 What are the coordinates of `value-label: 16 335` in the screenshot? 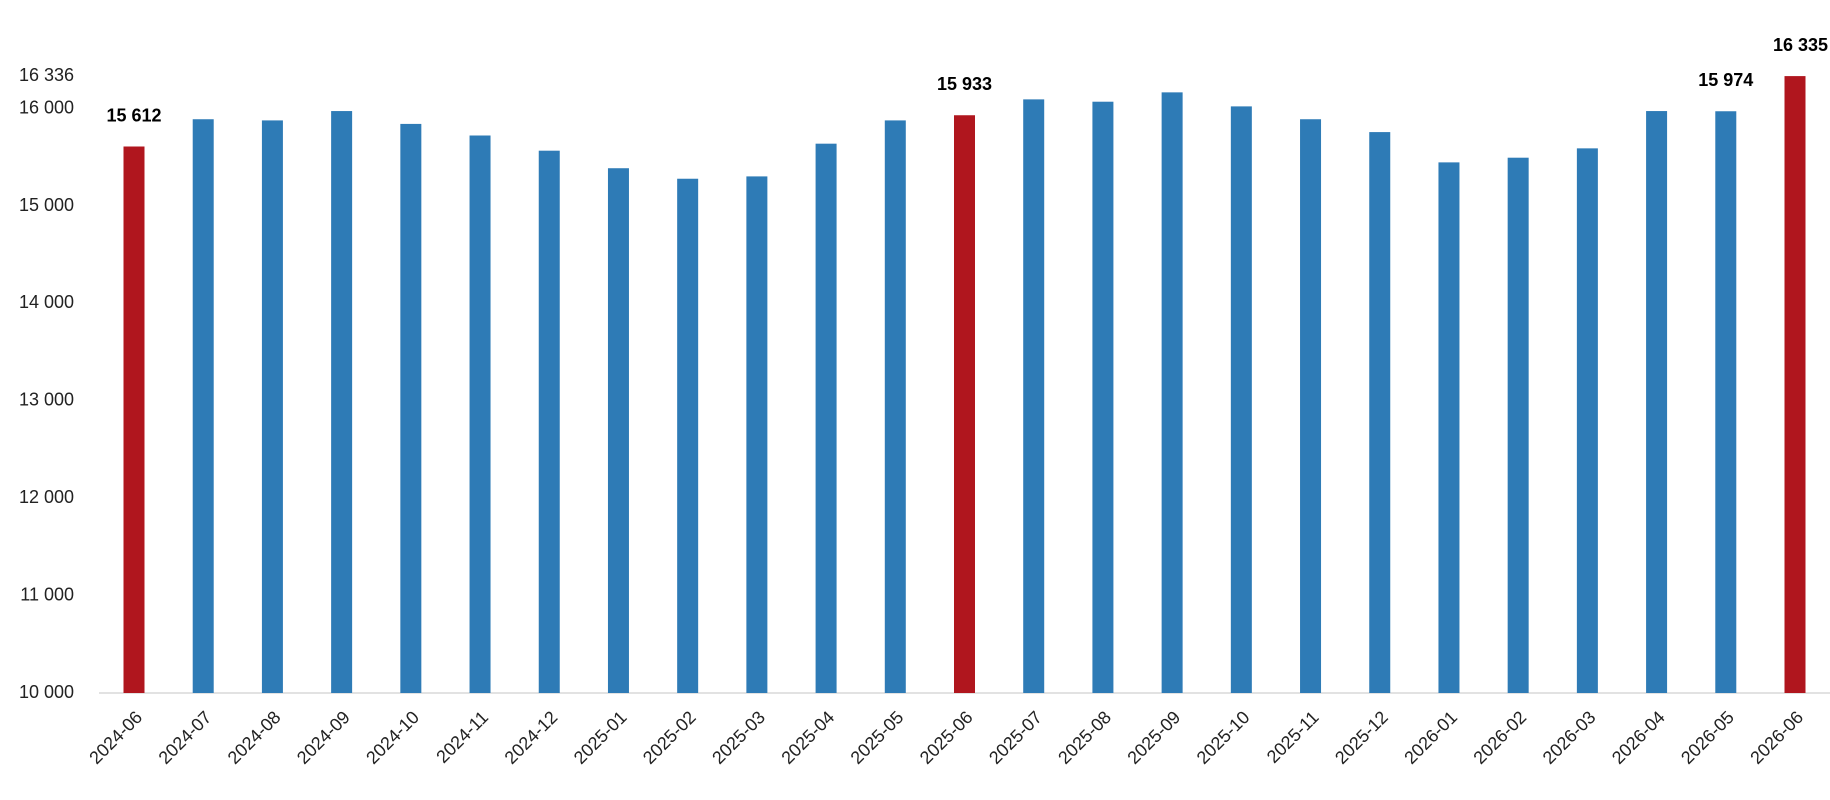 It's located at (1800, 45).